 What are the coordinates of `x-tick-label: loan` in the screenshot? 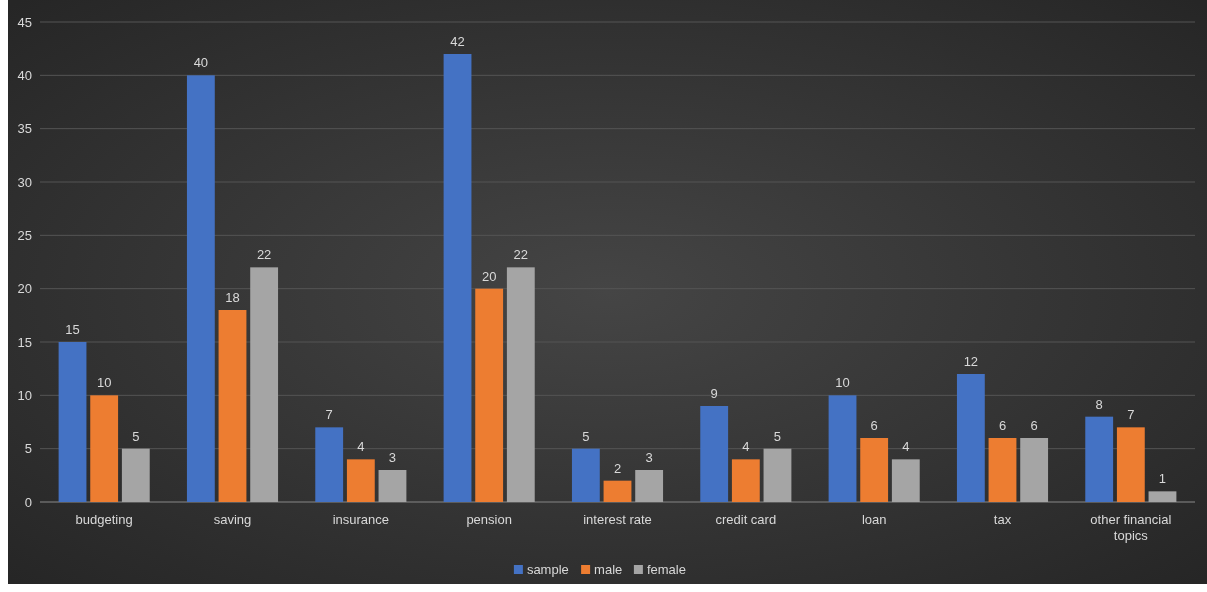 It's located at (874, 519).